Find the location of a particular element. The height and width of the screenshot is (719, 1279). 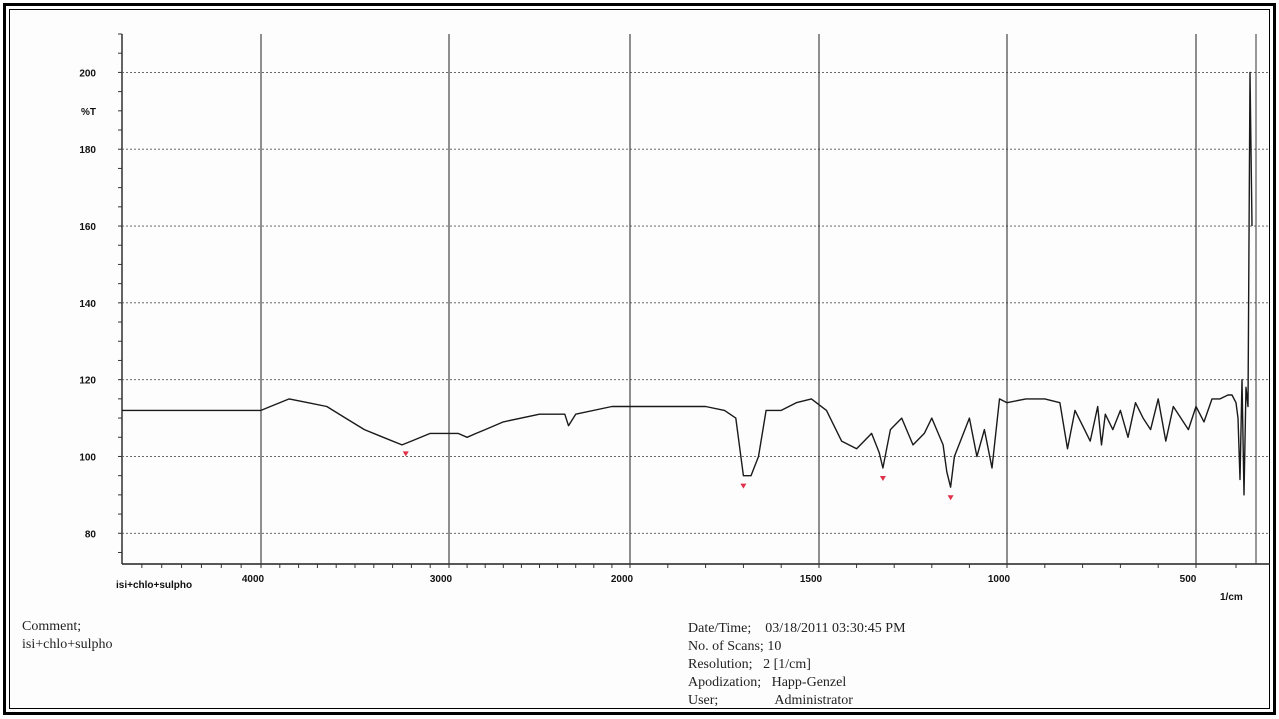

y-tick-label: 100 is located at coordinates (87, 457).